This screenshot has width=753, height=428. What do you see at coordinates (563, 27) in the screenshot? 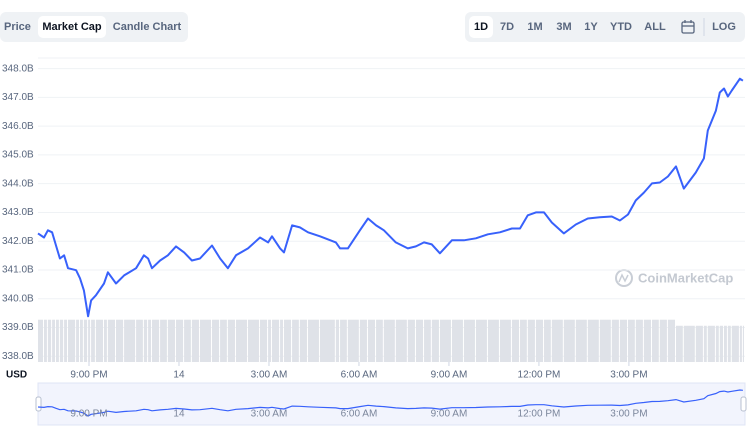
I see `range-button: 3M` at bounding box center [563, 27].